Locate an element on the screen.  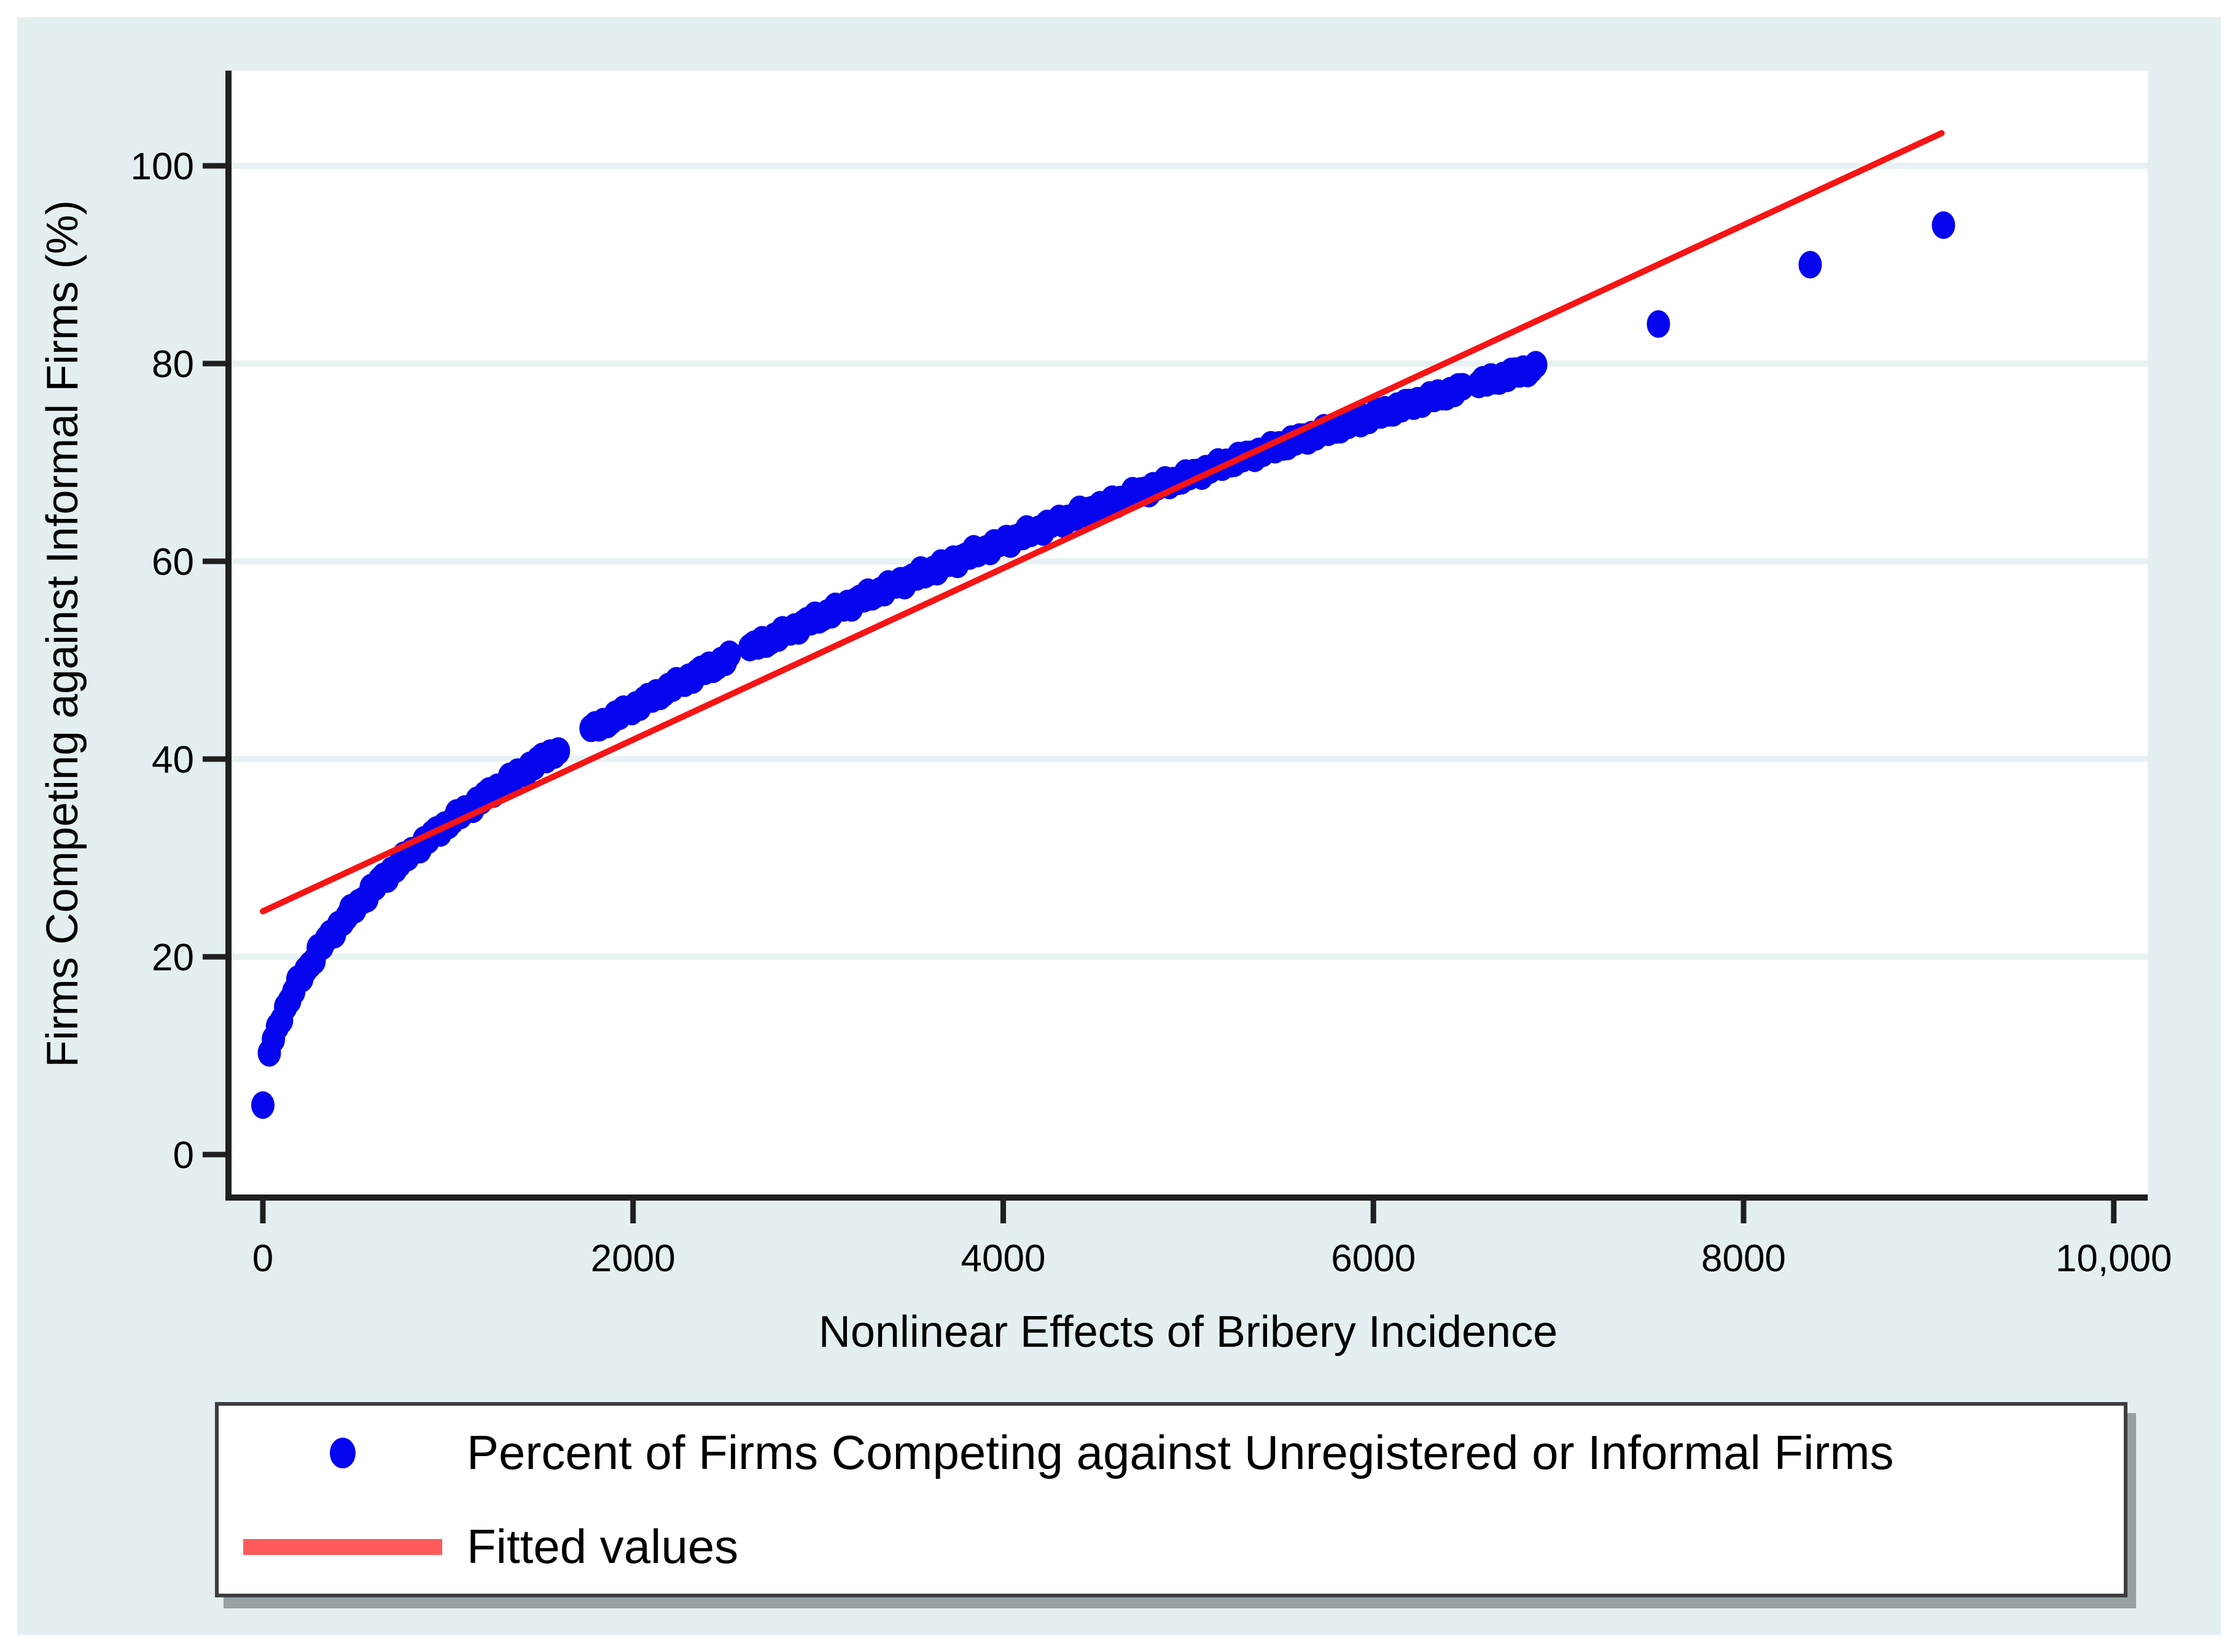
y-tick-label: 60 is located at coordinates (173, 562).